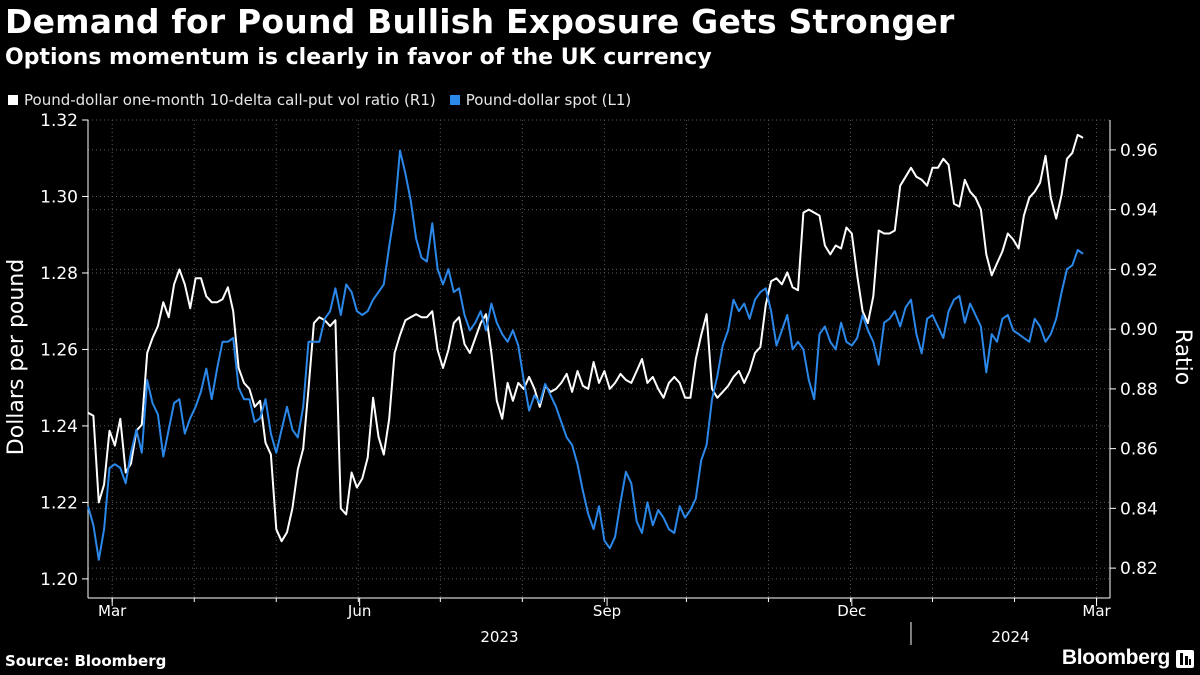 Image resolution: width=1200 pixels, height=675 pixels. I want to click on y-right-tick-label: 0.82, so click(1139, 569).